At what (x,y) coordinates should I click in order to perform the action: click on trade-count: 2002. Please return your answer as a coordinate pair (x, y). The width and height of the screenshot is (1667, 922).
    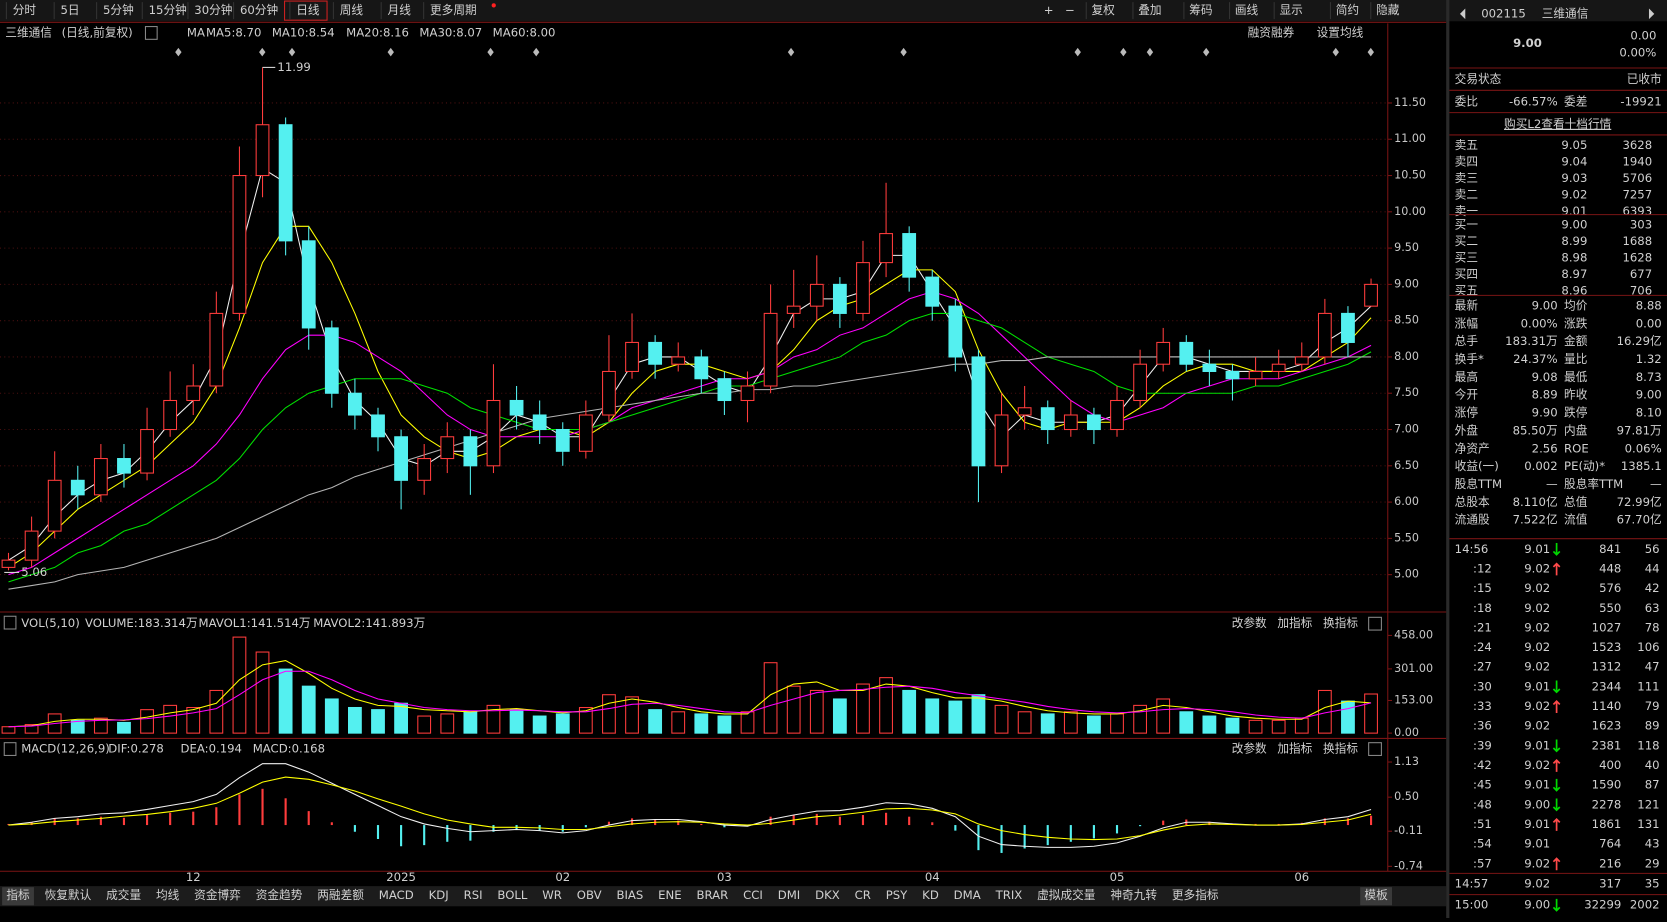
    Looking at the image, I should click on (1645, 905).